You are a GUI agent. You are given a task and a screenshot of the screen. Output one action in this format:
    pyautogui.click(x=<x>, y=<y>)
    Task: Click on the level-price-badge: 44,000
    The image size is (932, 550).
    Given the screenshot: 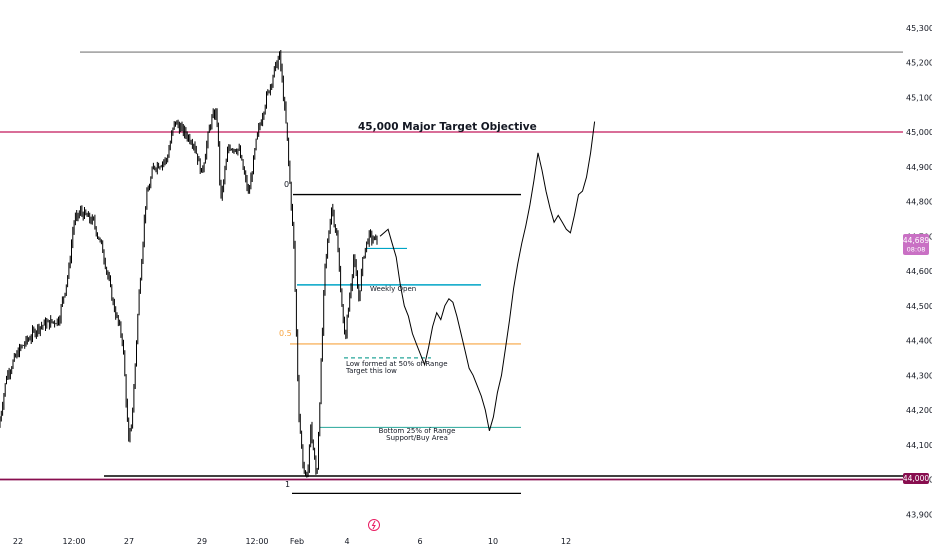 What is the action you would take?
    pyautogui.click(x=916, y=478)
    